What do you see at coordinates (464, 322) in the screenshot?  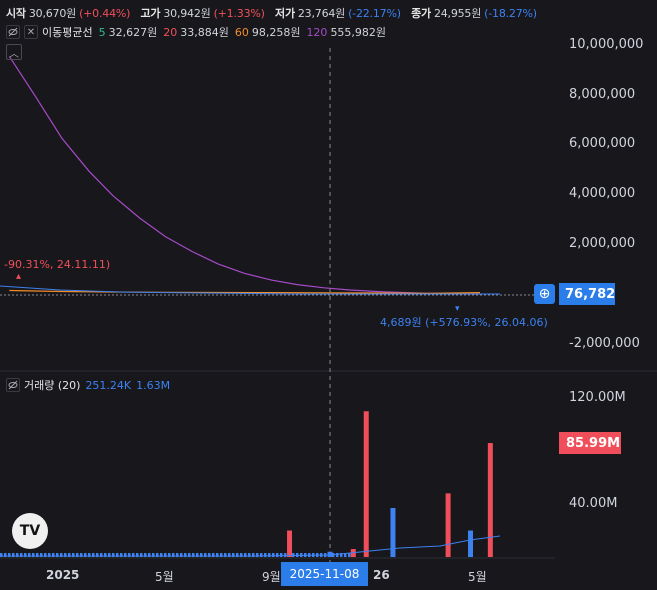 I see `low-annotation: 4,689원 (+576.93%, 26.04.06)` at bounding box center [464, 322].